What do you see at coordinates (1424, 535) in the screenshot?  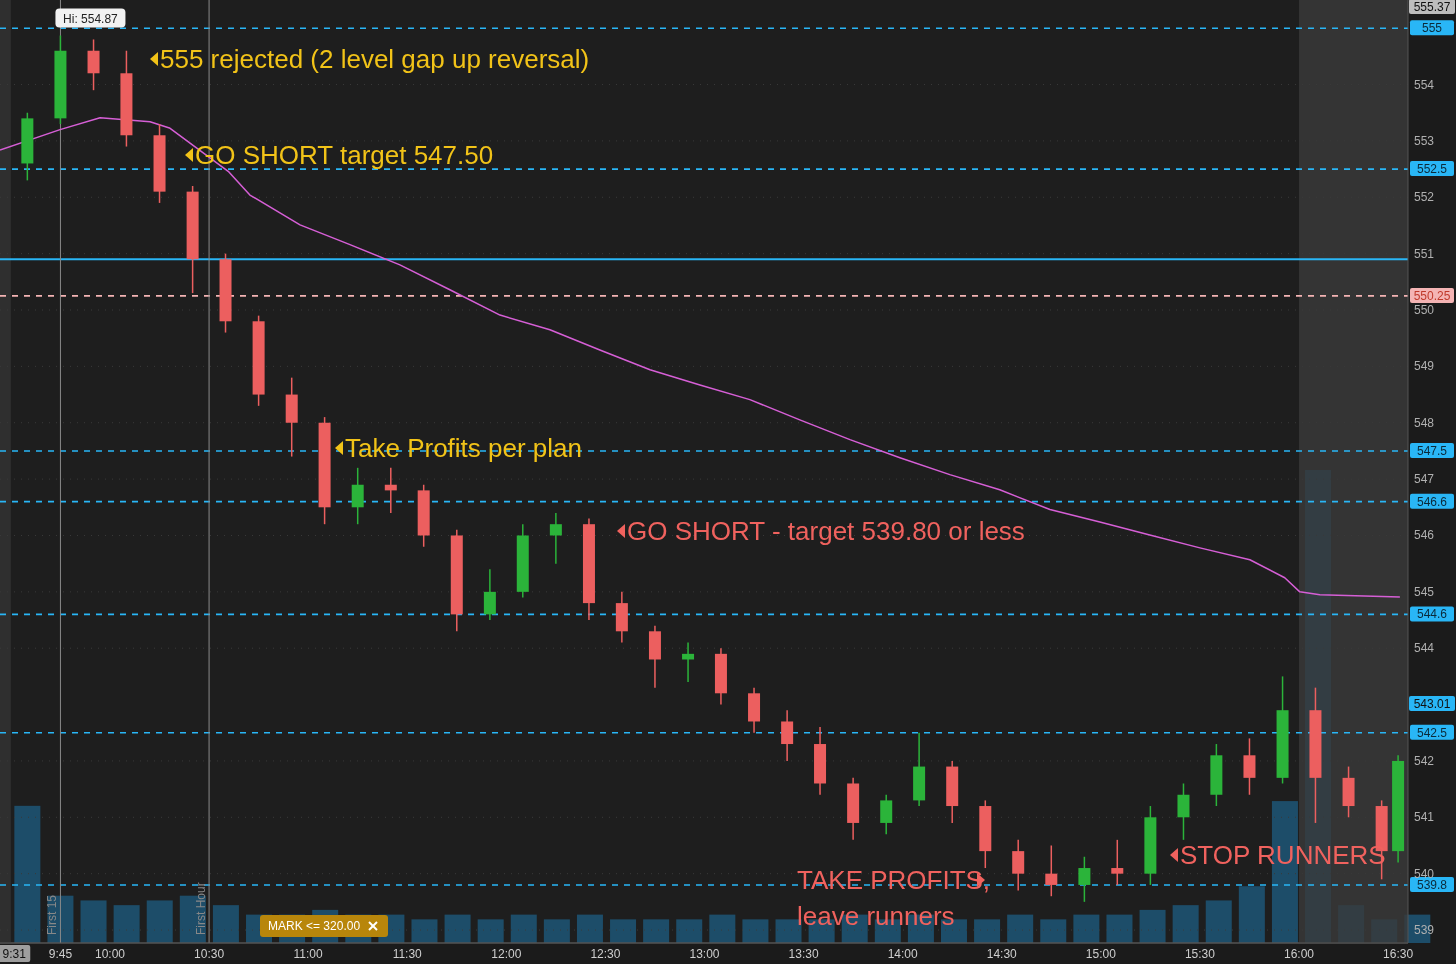 I see `y-tick-label: 546` at bounding box center [1424, 535].